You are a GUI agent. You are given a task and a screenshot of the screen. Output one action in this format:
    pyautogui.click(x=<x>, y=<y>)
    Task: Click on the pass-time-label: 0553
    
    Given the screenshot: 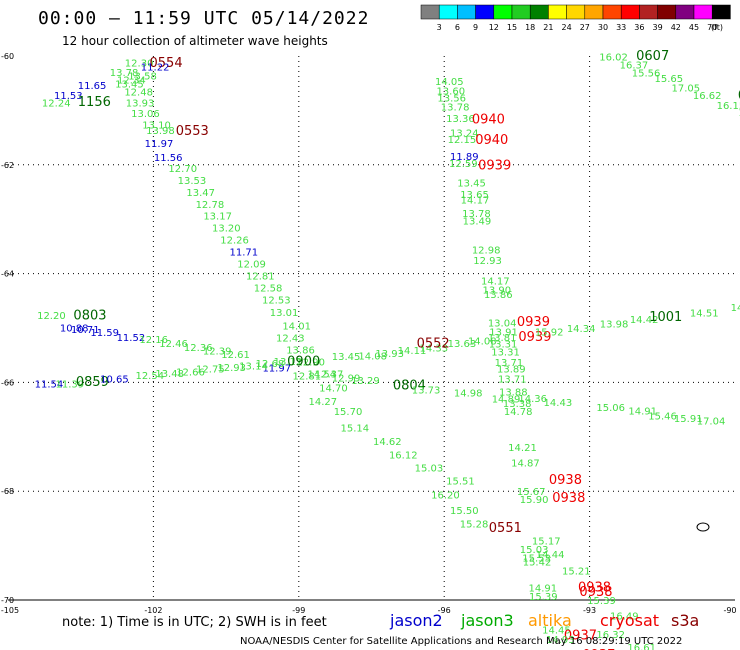 What is the action you would take?
    pyautogui.click(x=192, y=131)
    